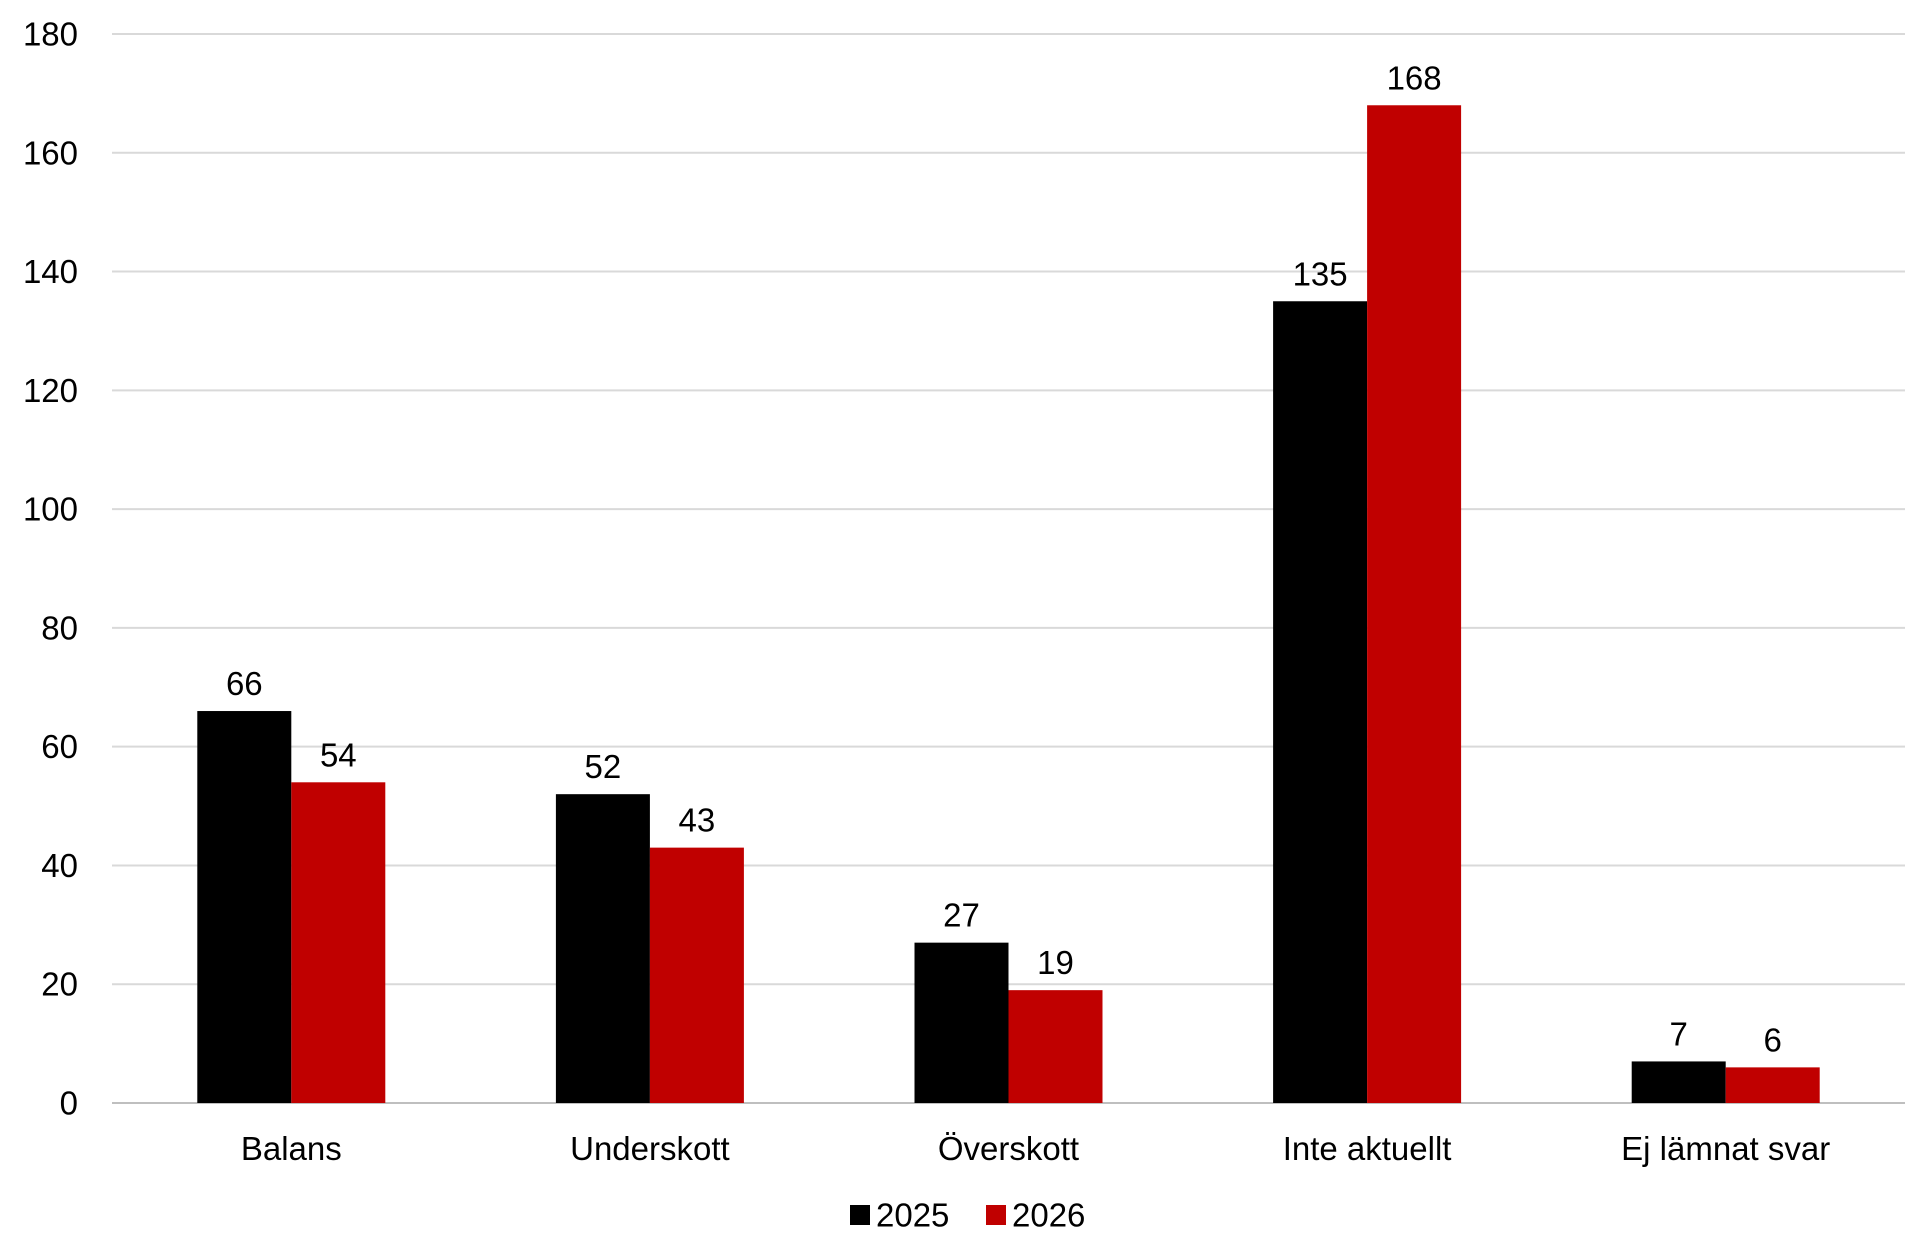 This screenshot has width=1920, height=1250. What do you see at coordinates (291, 1148) in the screenshot?
I see `x-category-label: Balans` at bounding box center [291, 1148].